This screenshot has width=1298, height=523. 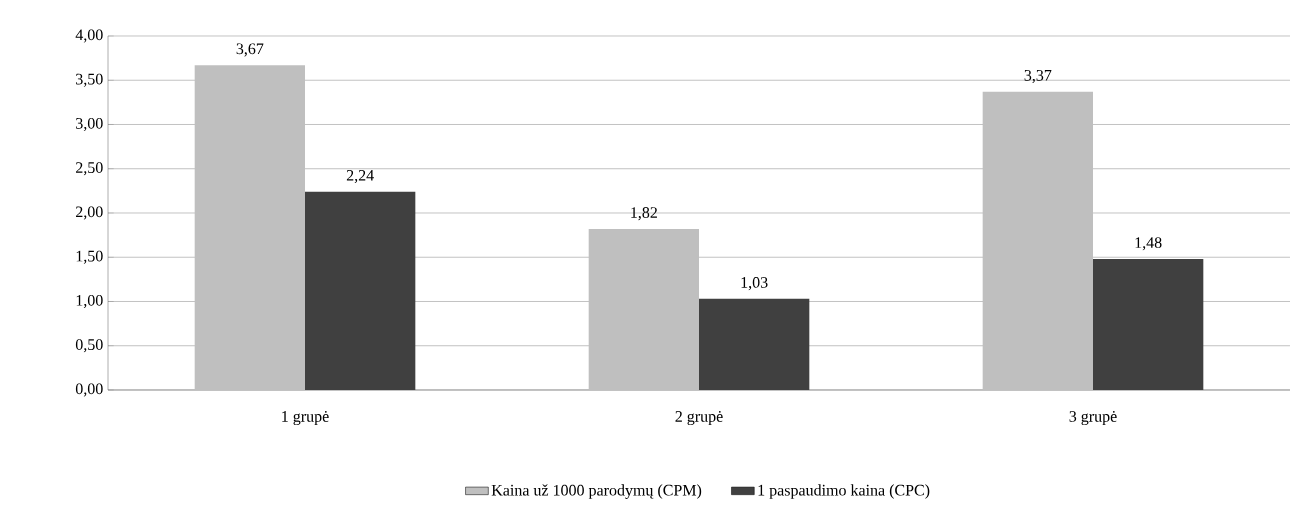 What do you see at coordinates (1093, 418) in the screenshot?
I see `x-tick-label: 3 grupė` at bounding box center [1093, 418].